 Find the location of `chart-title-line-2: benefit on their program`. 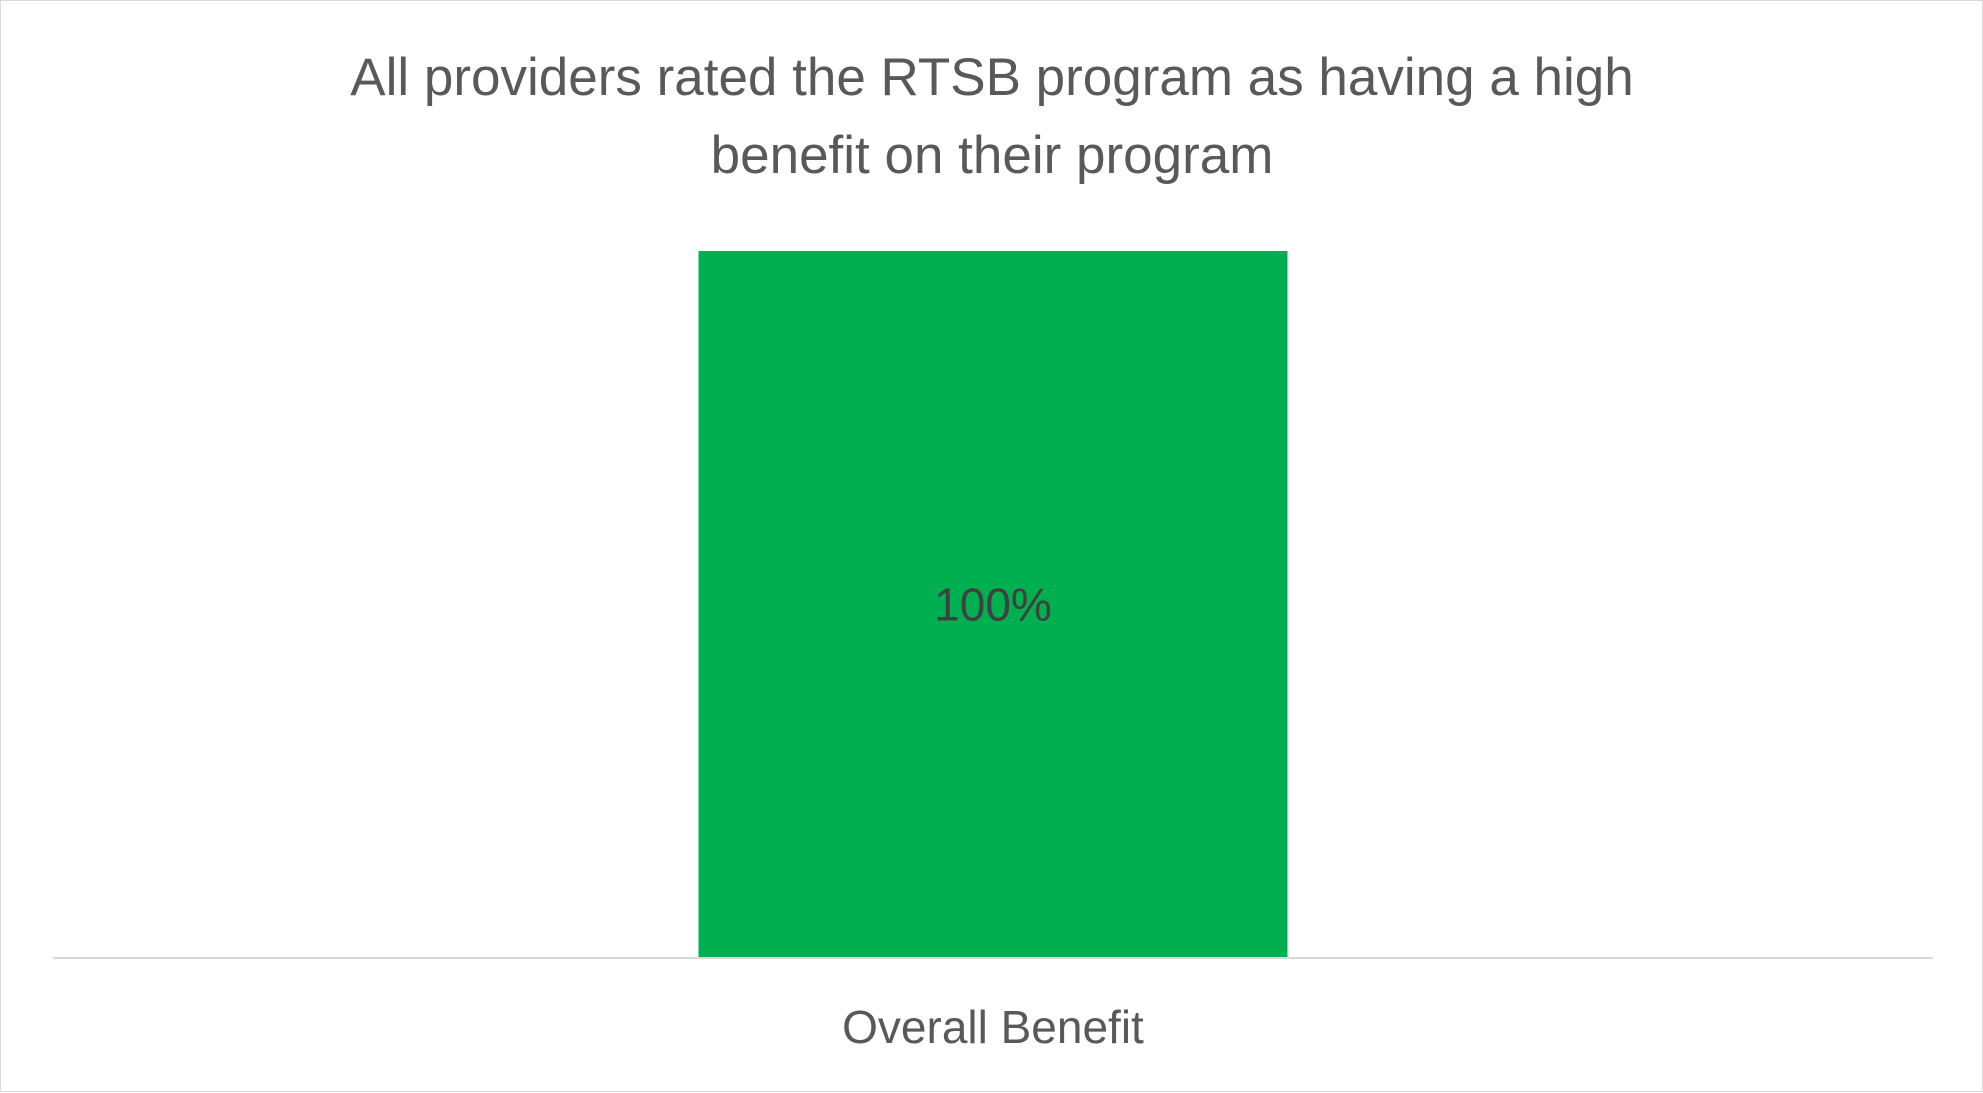

chart-title-line-2: benefit on their program is located at coordinates (992, 155).